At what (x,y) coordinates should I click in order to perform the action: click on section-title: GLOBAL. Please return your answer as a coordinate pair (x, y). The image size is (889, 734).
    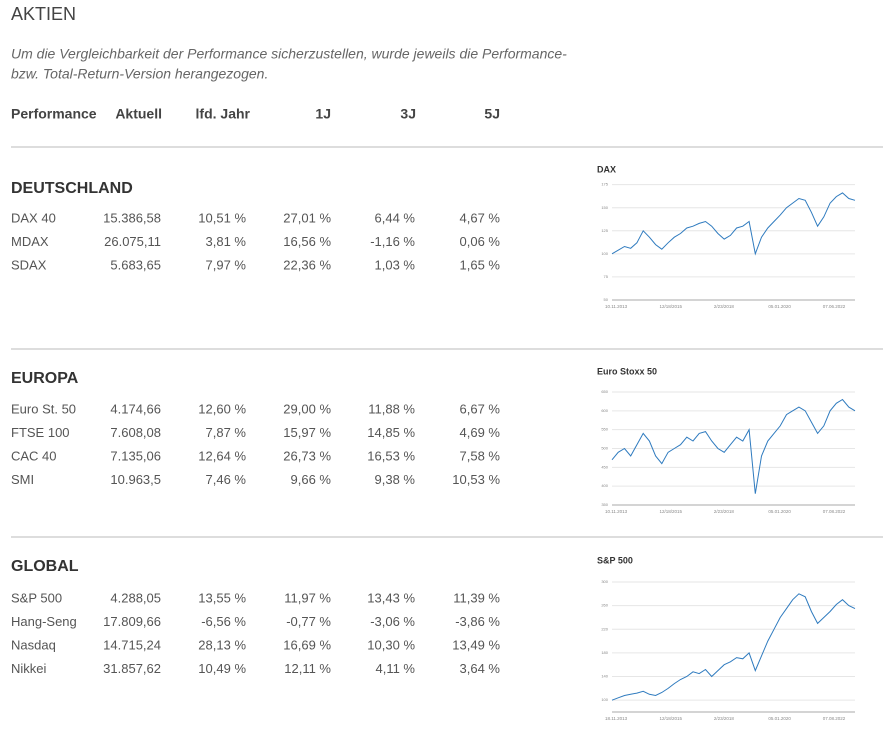
    Looking at the image, I should click on (45, 566).